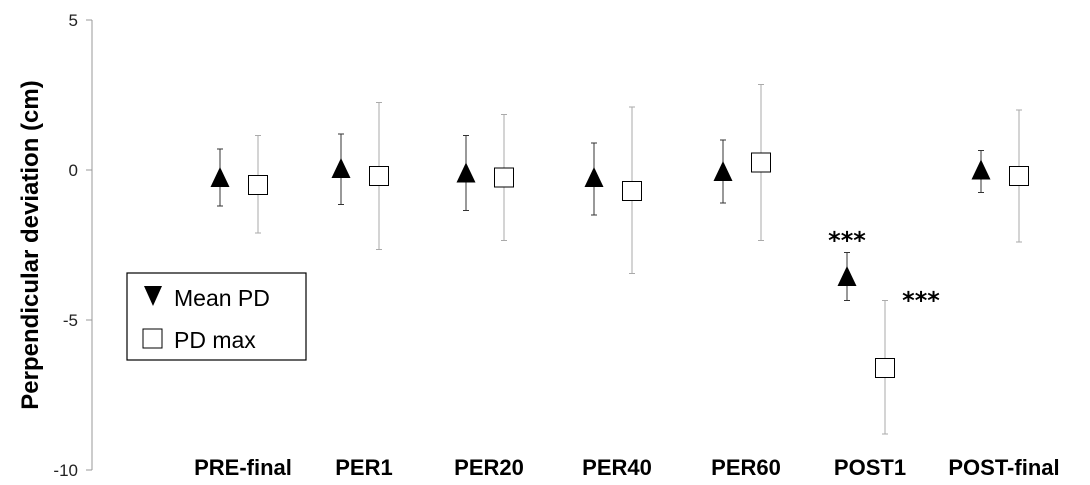  Describe the element at coordinates (152, 338) in the screenshot. I see `legend-square-icon` at that location.